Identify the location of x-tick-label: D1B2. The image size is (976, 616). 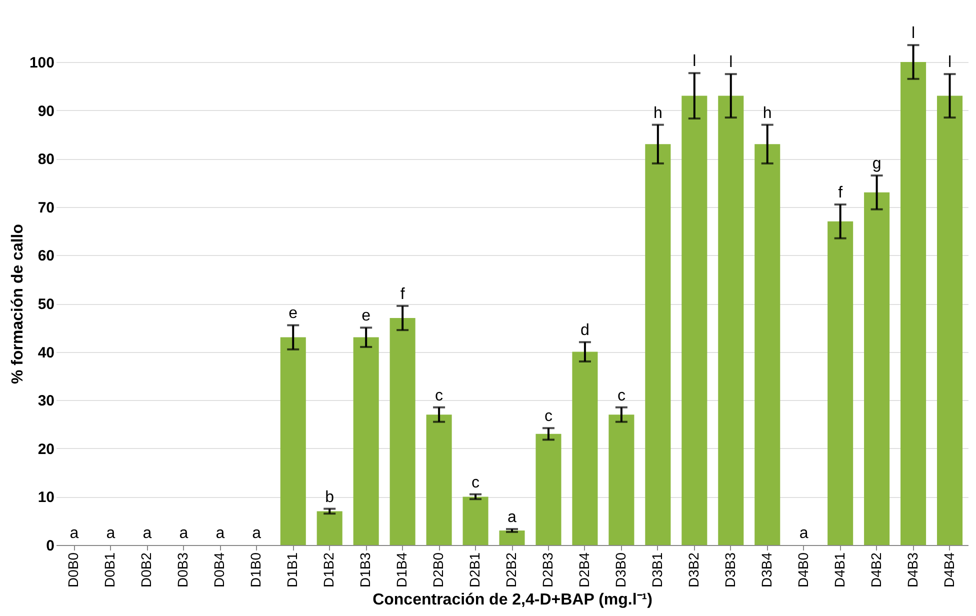
(328, 570).